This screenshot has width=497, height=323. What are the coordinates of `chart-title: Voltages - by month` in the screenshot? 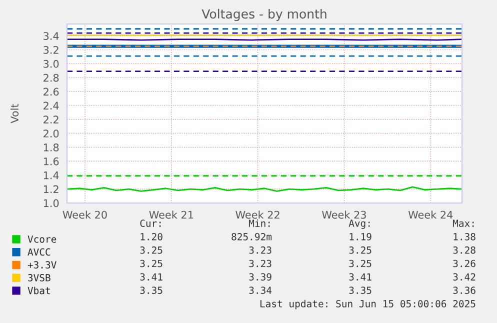 It's located at (264, 15).